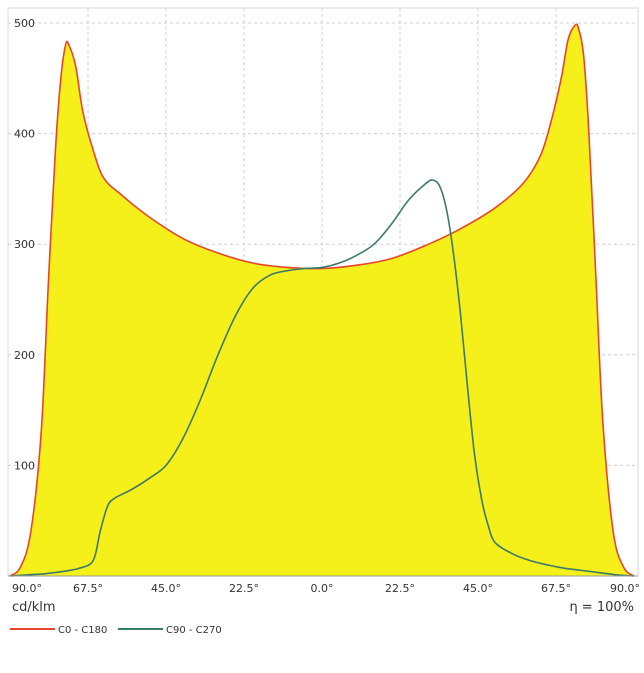 Image resolution: width=644 pixels, height=673 pixels. What do you see at coordinates (34, 607) in the screenshot?
I see `y-unit-label: cd/klm` at bounding box center [34, 607].